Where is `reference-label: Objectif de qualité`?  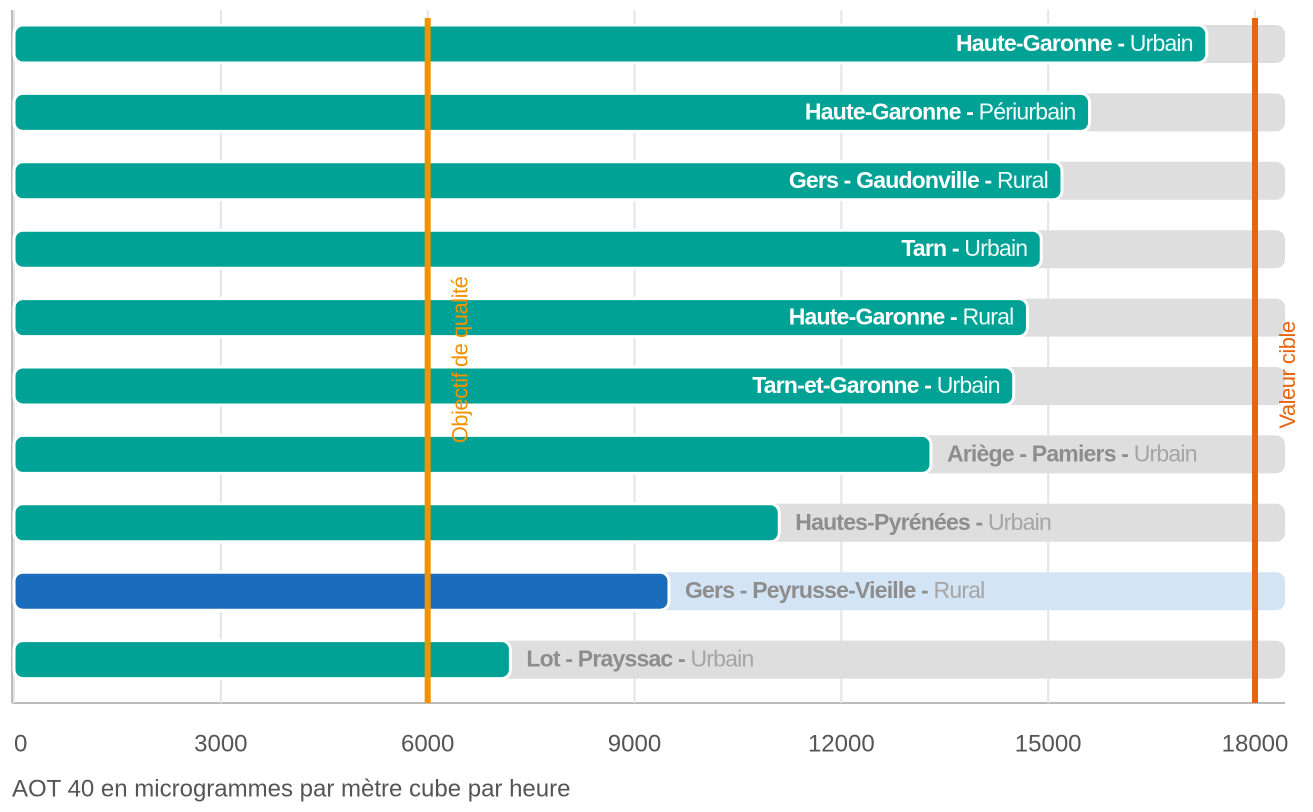
reference-label: Objectif de qualité is located at coordinates (459, 359).